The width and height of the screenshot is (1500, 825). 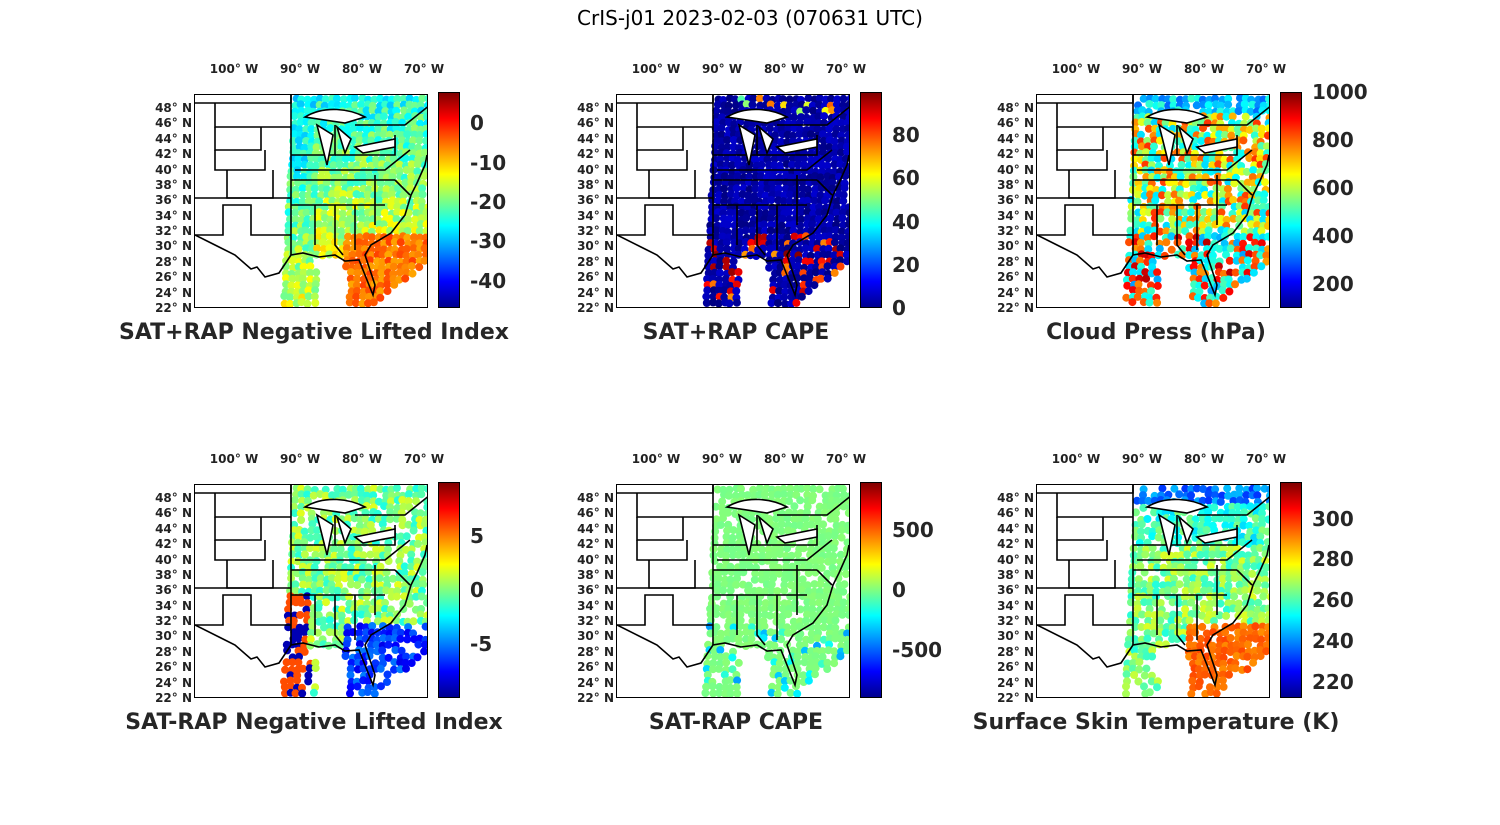 What do you see at coordinates (733, 201) in the screenshot?
I see `map-canvas` at bounding box center [733, 201].